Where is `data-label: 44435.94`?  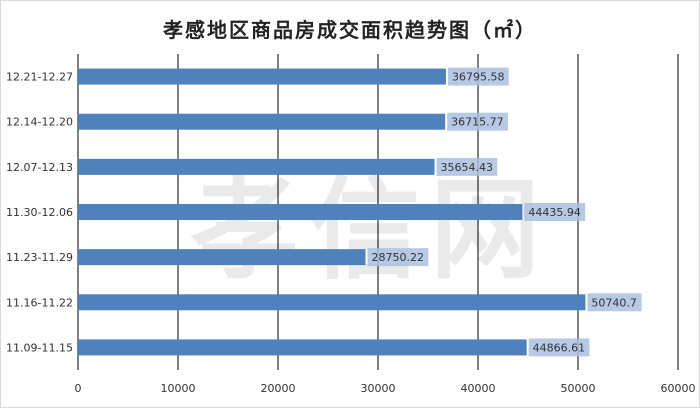
data-label: 44435.94 is located at coordinates (554, 212).